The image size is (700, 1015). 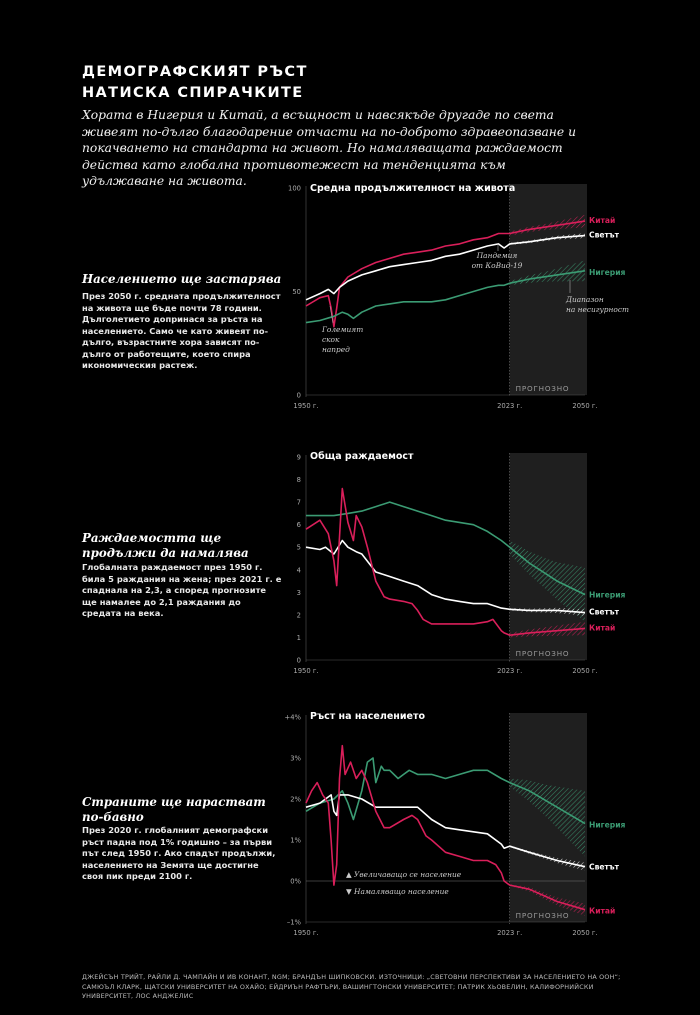 I want to click on annotation: Диапазон на несигурност, so click(x=597, y=304).